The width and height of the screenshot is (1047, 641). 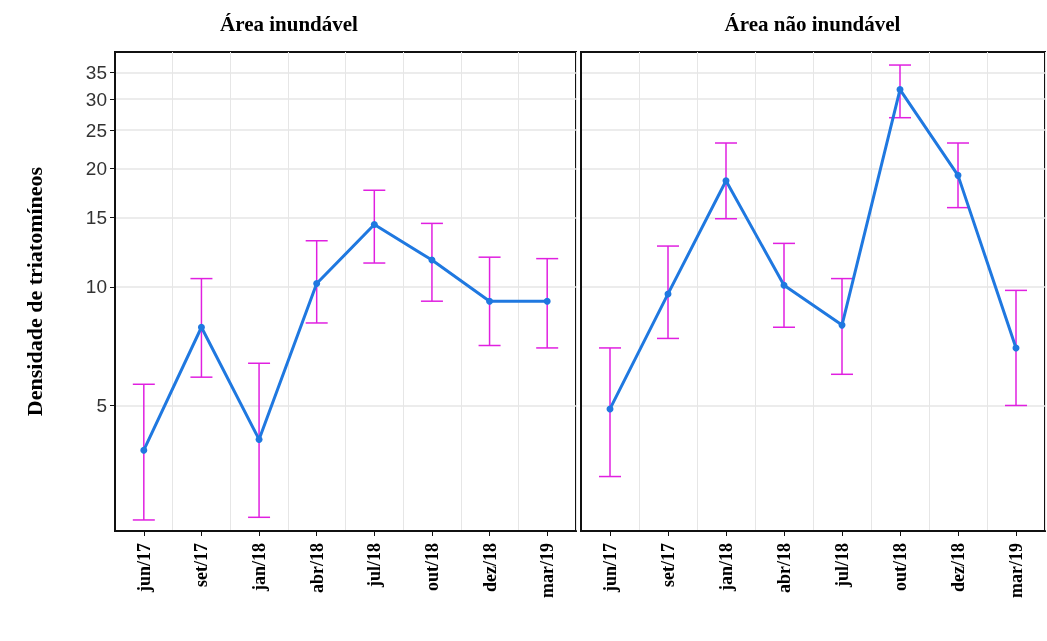 I want to click on y-tick-label: 25, so click(x=96, y=130).